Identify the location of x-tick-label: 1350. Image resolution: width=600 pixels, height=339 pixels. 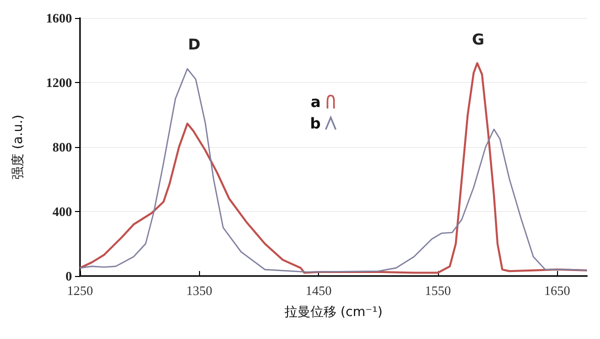
(199, 290).